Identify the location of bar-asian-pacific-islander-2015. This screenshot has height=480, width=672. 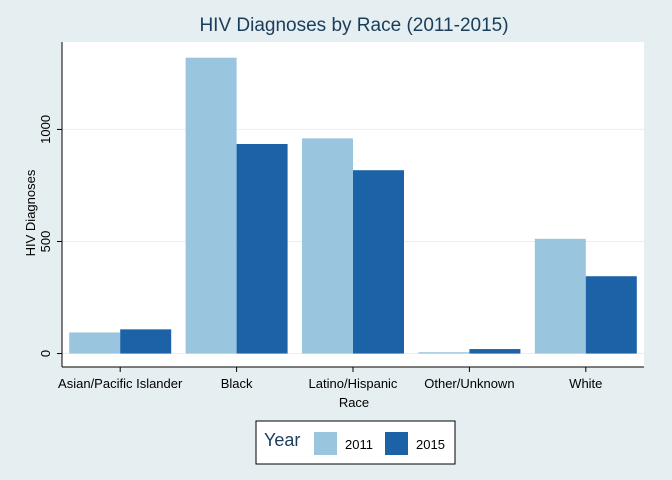
(146, 341).